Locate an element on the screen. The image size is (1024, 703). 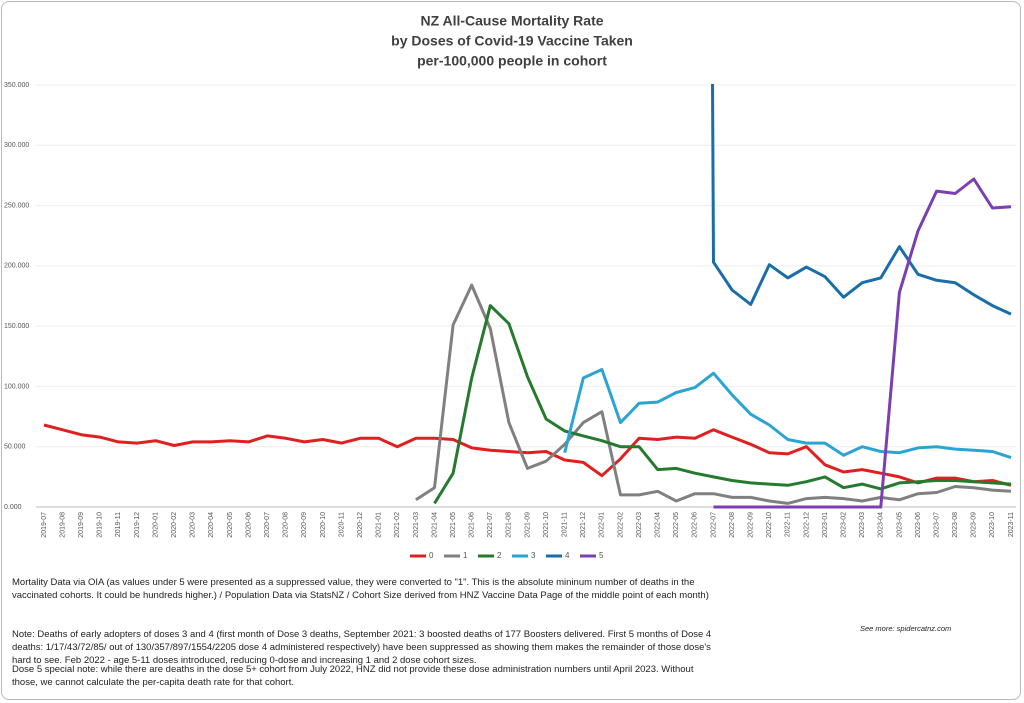
x-tick-label: 2022-11 is located at coordinates (788, 524).